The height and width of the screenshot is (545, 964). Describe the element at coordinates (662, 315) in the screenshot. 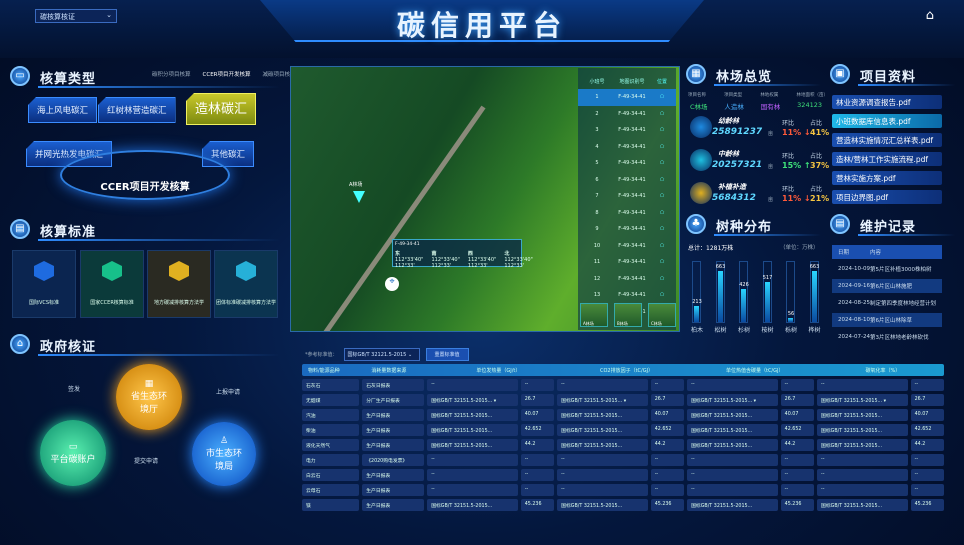

I see `thumb-c: C林场` at that location.